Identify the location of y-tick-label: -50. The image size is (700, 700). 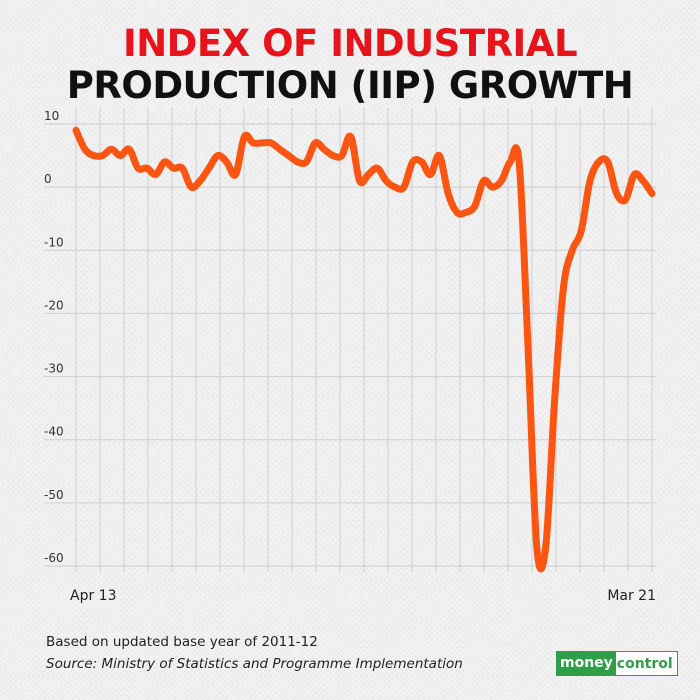
(54, 495).